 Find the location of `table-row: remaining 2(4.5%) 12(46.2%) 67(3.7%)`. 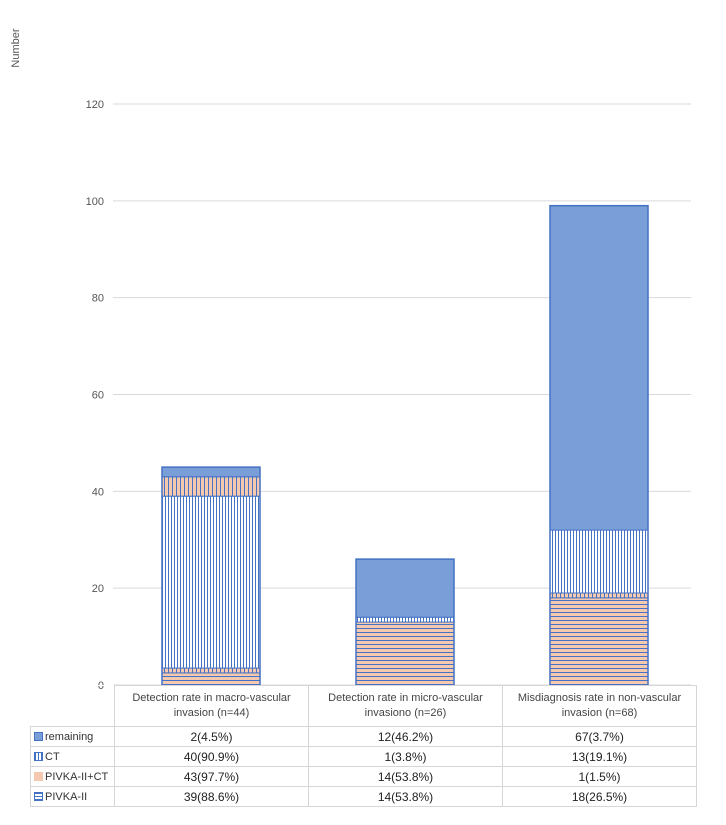

table-row: remaining 2(4.5%) 12(46.2%) 67(3.7%) is located at coordinates (363, 736).